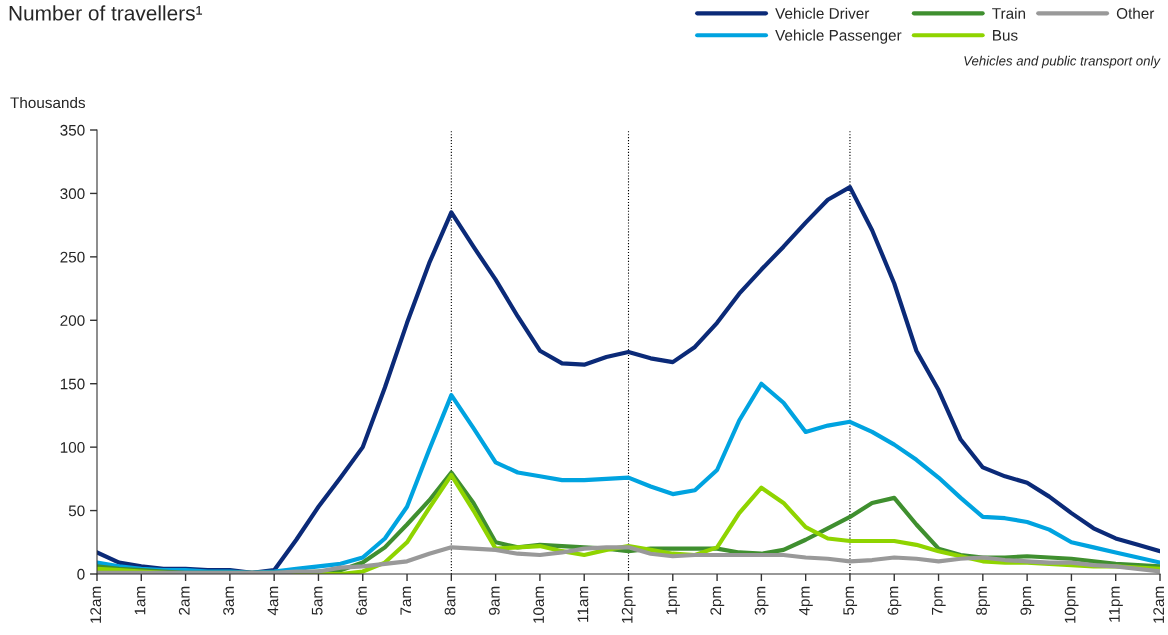 The width and height of the screenshot is (1168, 635). I want to click on y-tick-label: 200, so click(72, 320).